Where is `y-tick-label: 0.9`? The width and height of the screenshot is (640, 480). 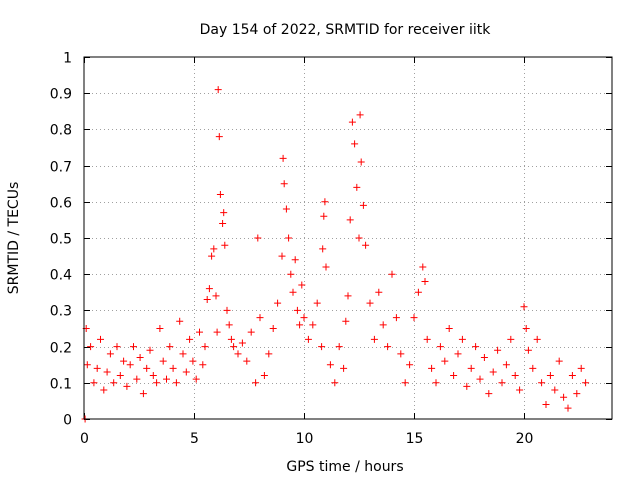
y-tick-label: 0.9 is located at coordinates (61, 95).